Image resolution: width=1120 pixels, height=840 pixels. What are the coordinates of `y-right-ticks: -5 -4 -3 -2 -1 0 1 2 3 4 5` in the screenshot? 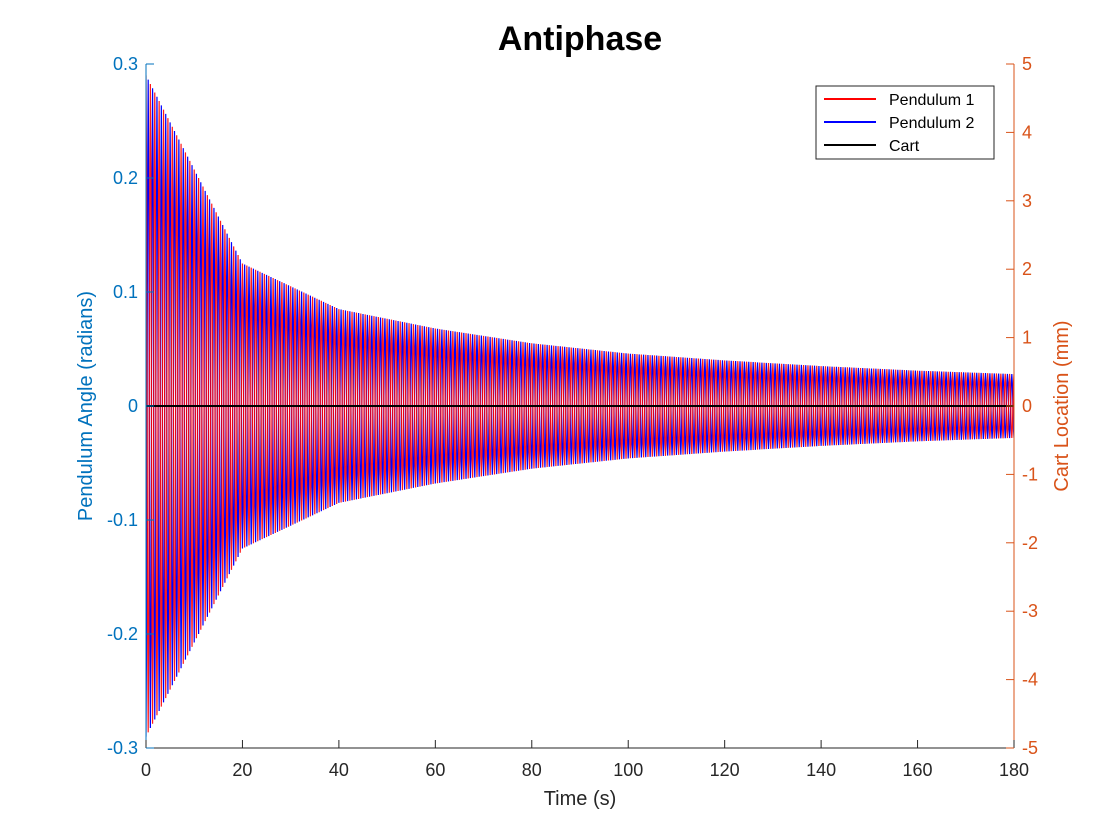 It's located at (1022, 406).